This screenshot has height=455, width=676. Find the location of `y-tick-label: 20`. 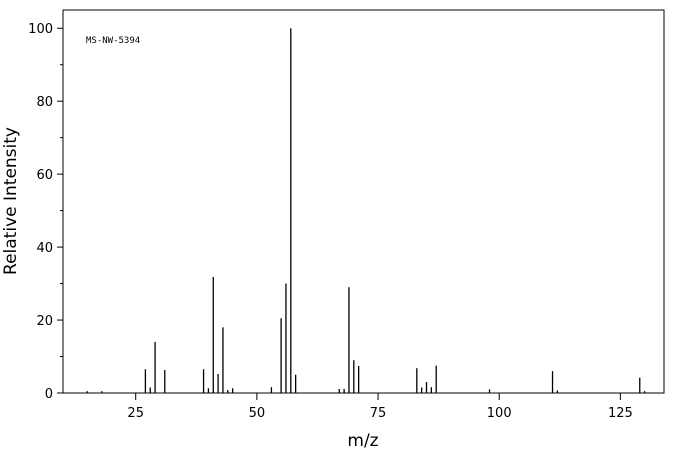

y-tick-label: 20 is located at coordinates (44, 321).